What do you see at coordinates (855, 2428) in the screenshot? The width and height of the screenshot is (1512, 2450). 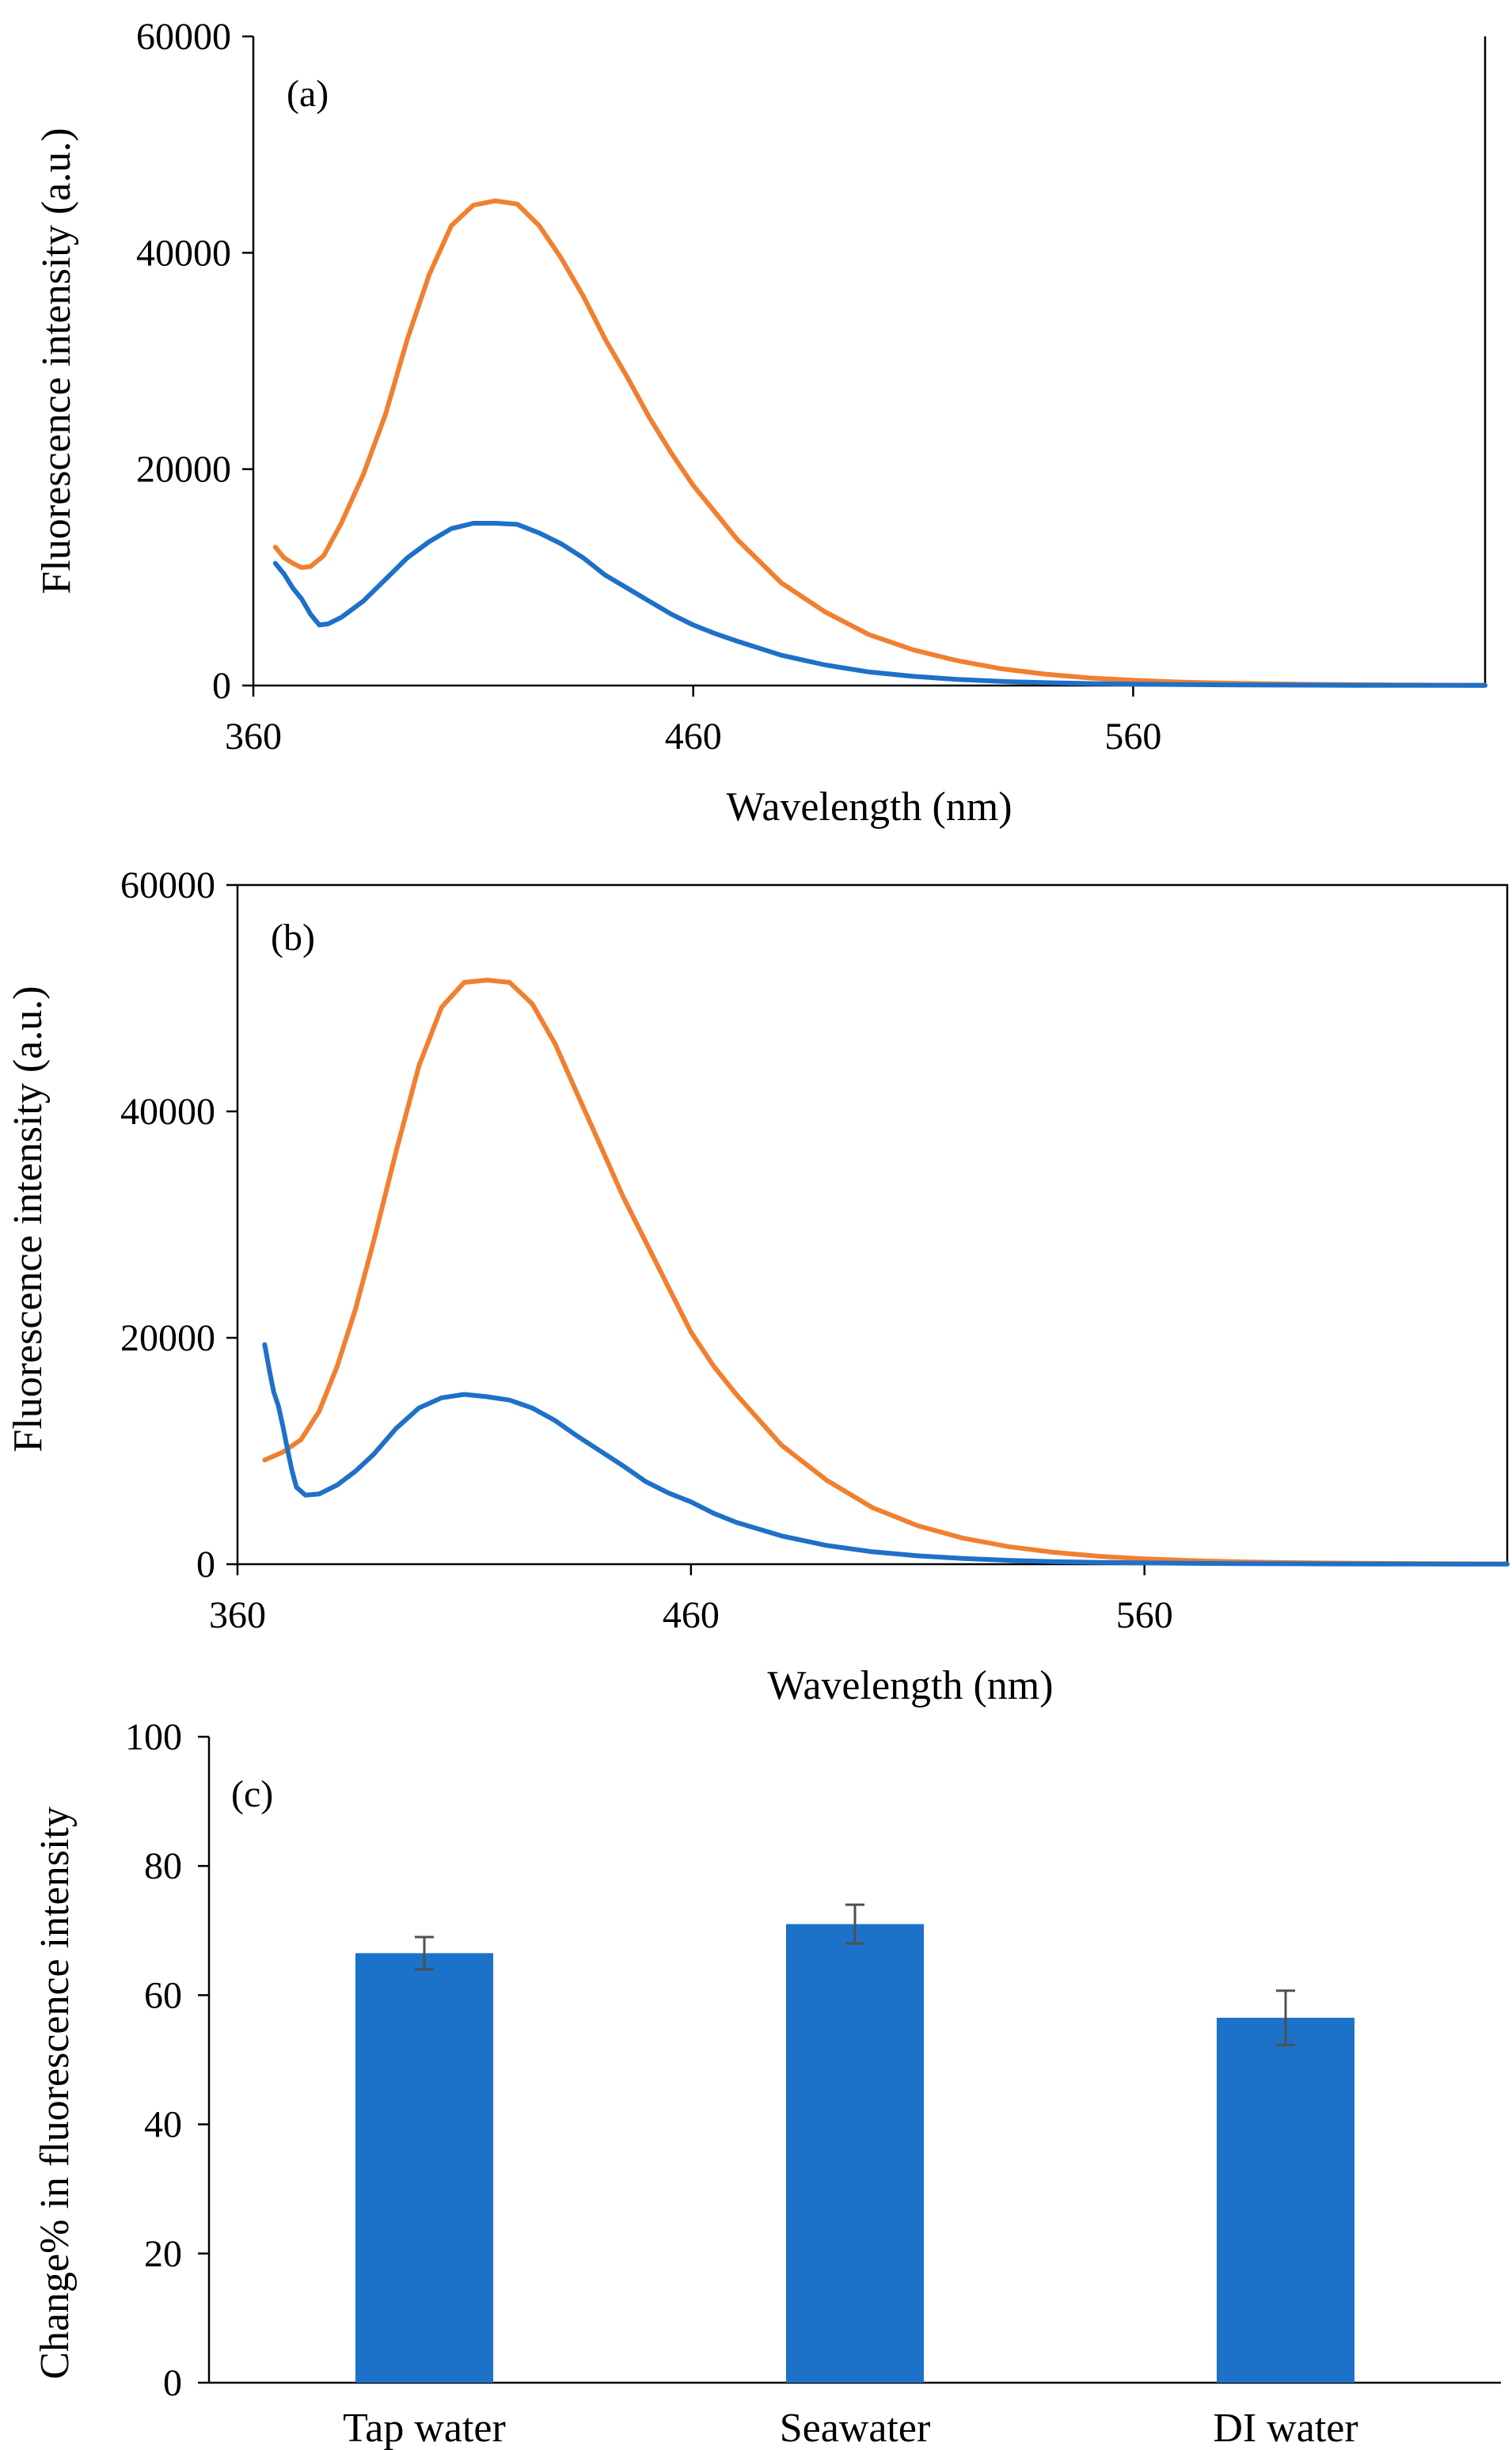 I see `category-label: Seawater` at bounding box center [855, 2428].